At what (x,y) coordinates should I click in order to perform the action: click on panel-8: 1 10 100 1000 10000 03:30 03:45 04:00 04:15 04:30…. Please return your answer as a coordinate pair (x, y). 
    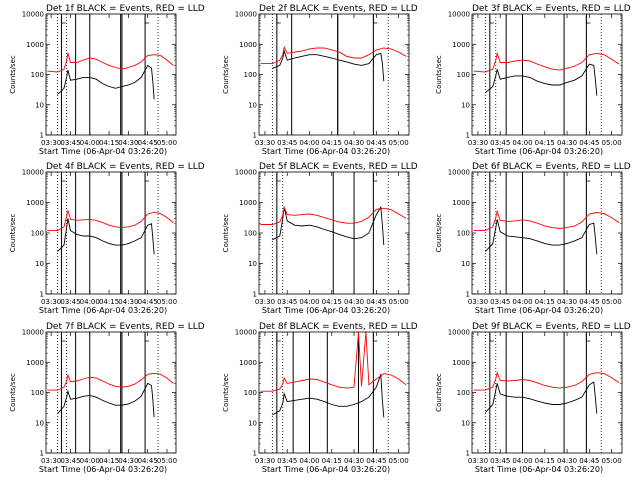
    Looking at the image, I should click on (320, 398).